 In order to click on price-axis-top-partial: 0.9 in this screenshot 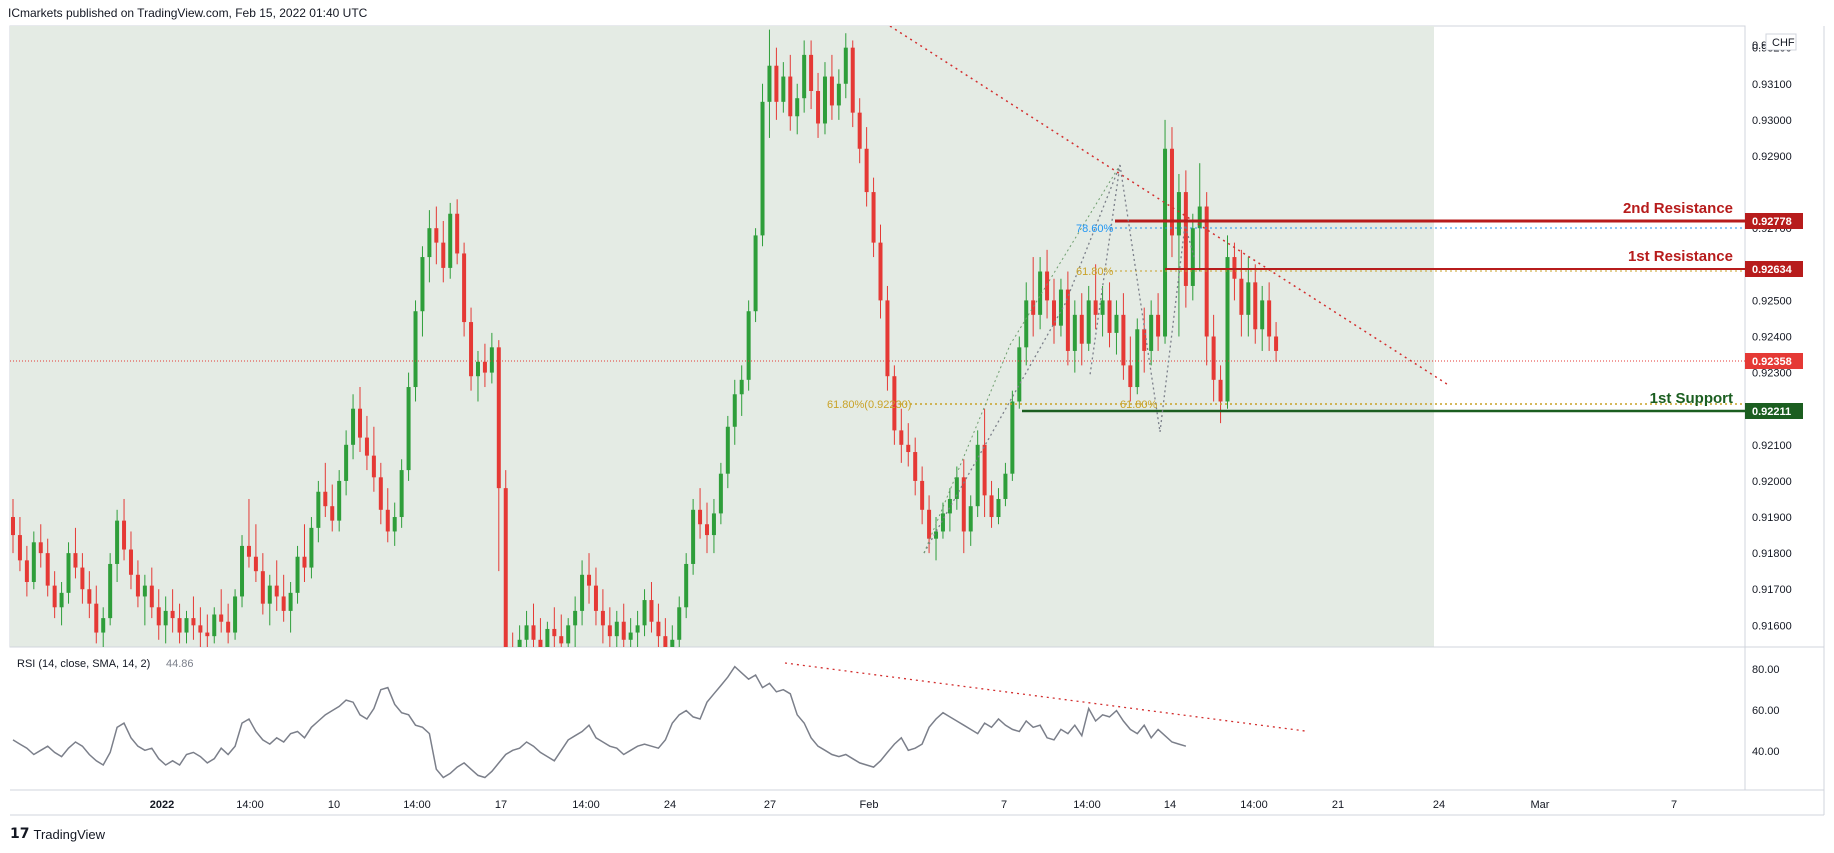, I will do `click(1759, 46)`.